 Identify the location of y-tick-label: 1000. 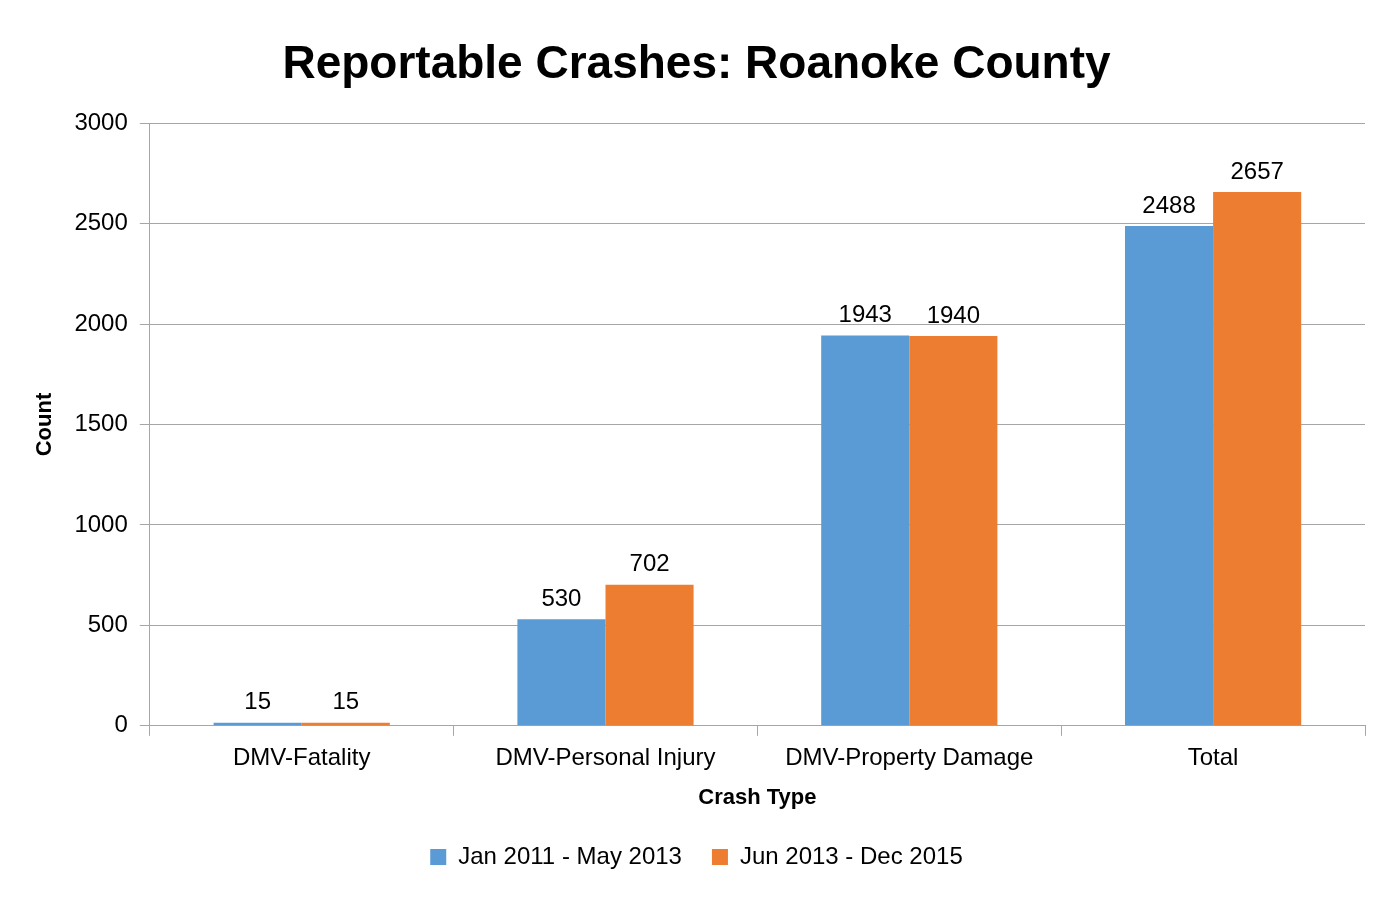
(101, 523).